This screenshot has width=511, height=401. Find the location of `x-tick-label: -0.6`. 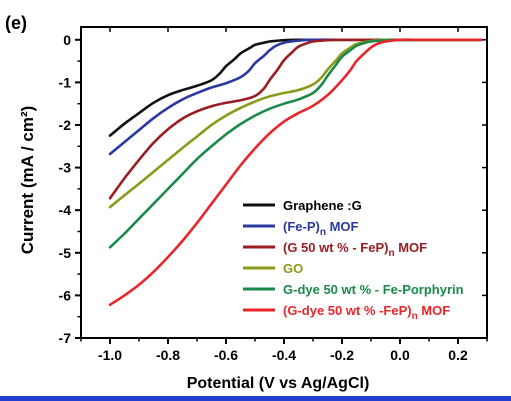

x-tick-label: -0.6 is located at coordinates (226, 355).